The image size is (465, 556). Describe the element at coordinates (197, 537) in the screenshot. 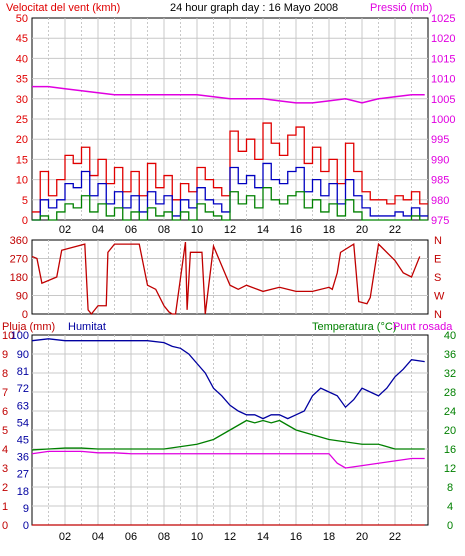

I see `x-tick-label-panel3: 10` at that location.